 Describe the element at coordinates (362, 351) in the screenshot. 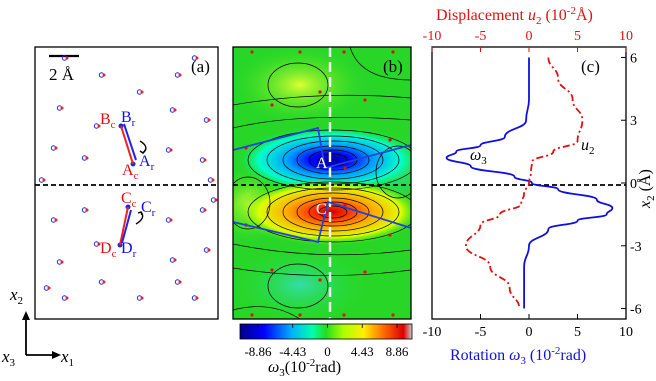

I see `colorbar-tick-label: 4.43` at that location.